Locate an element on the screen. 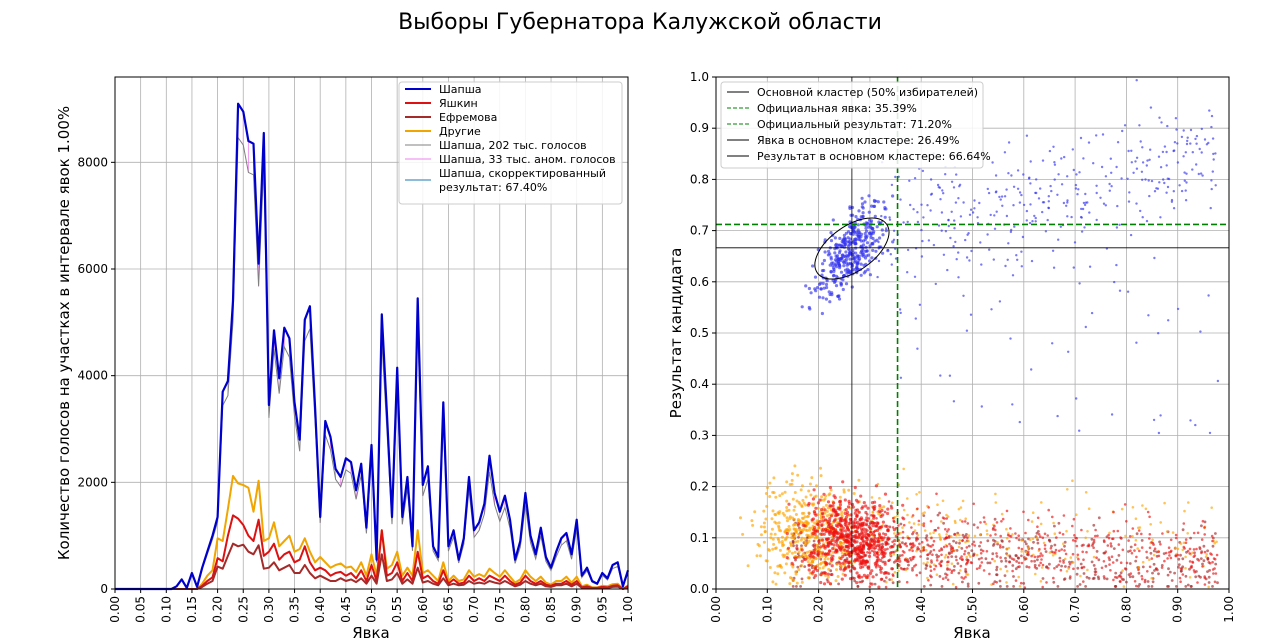  left-x-tick-label: 0.50 is located at coordinates (372, 609).